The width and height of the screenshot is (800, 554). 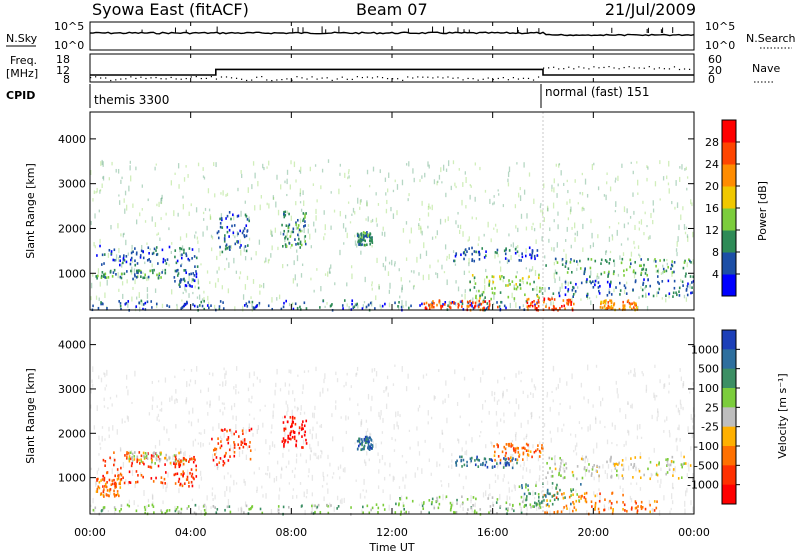 I want to click on freq-tick-18: 18, so click(x=63, y=59).